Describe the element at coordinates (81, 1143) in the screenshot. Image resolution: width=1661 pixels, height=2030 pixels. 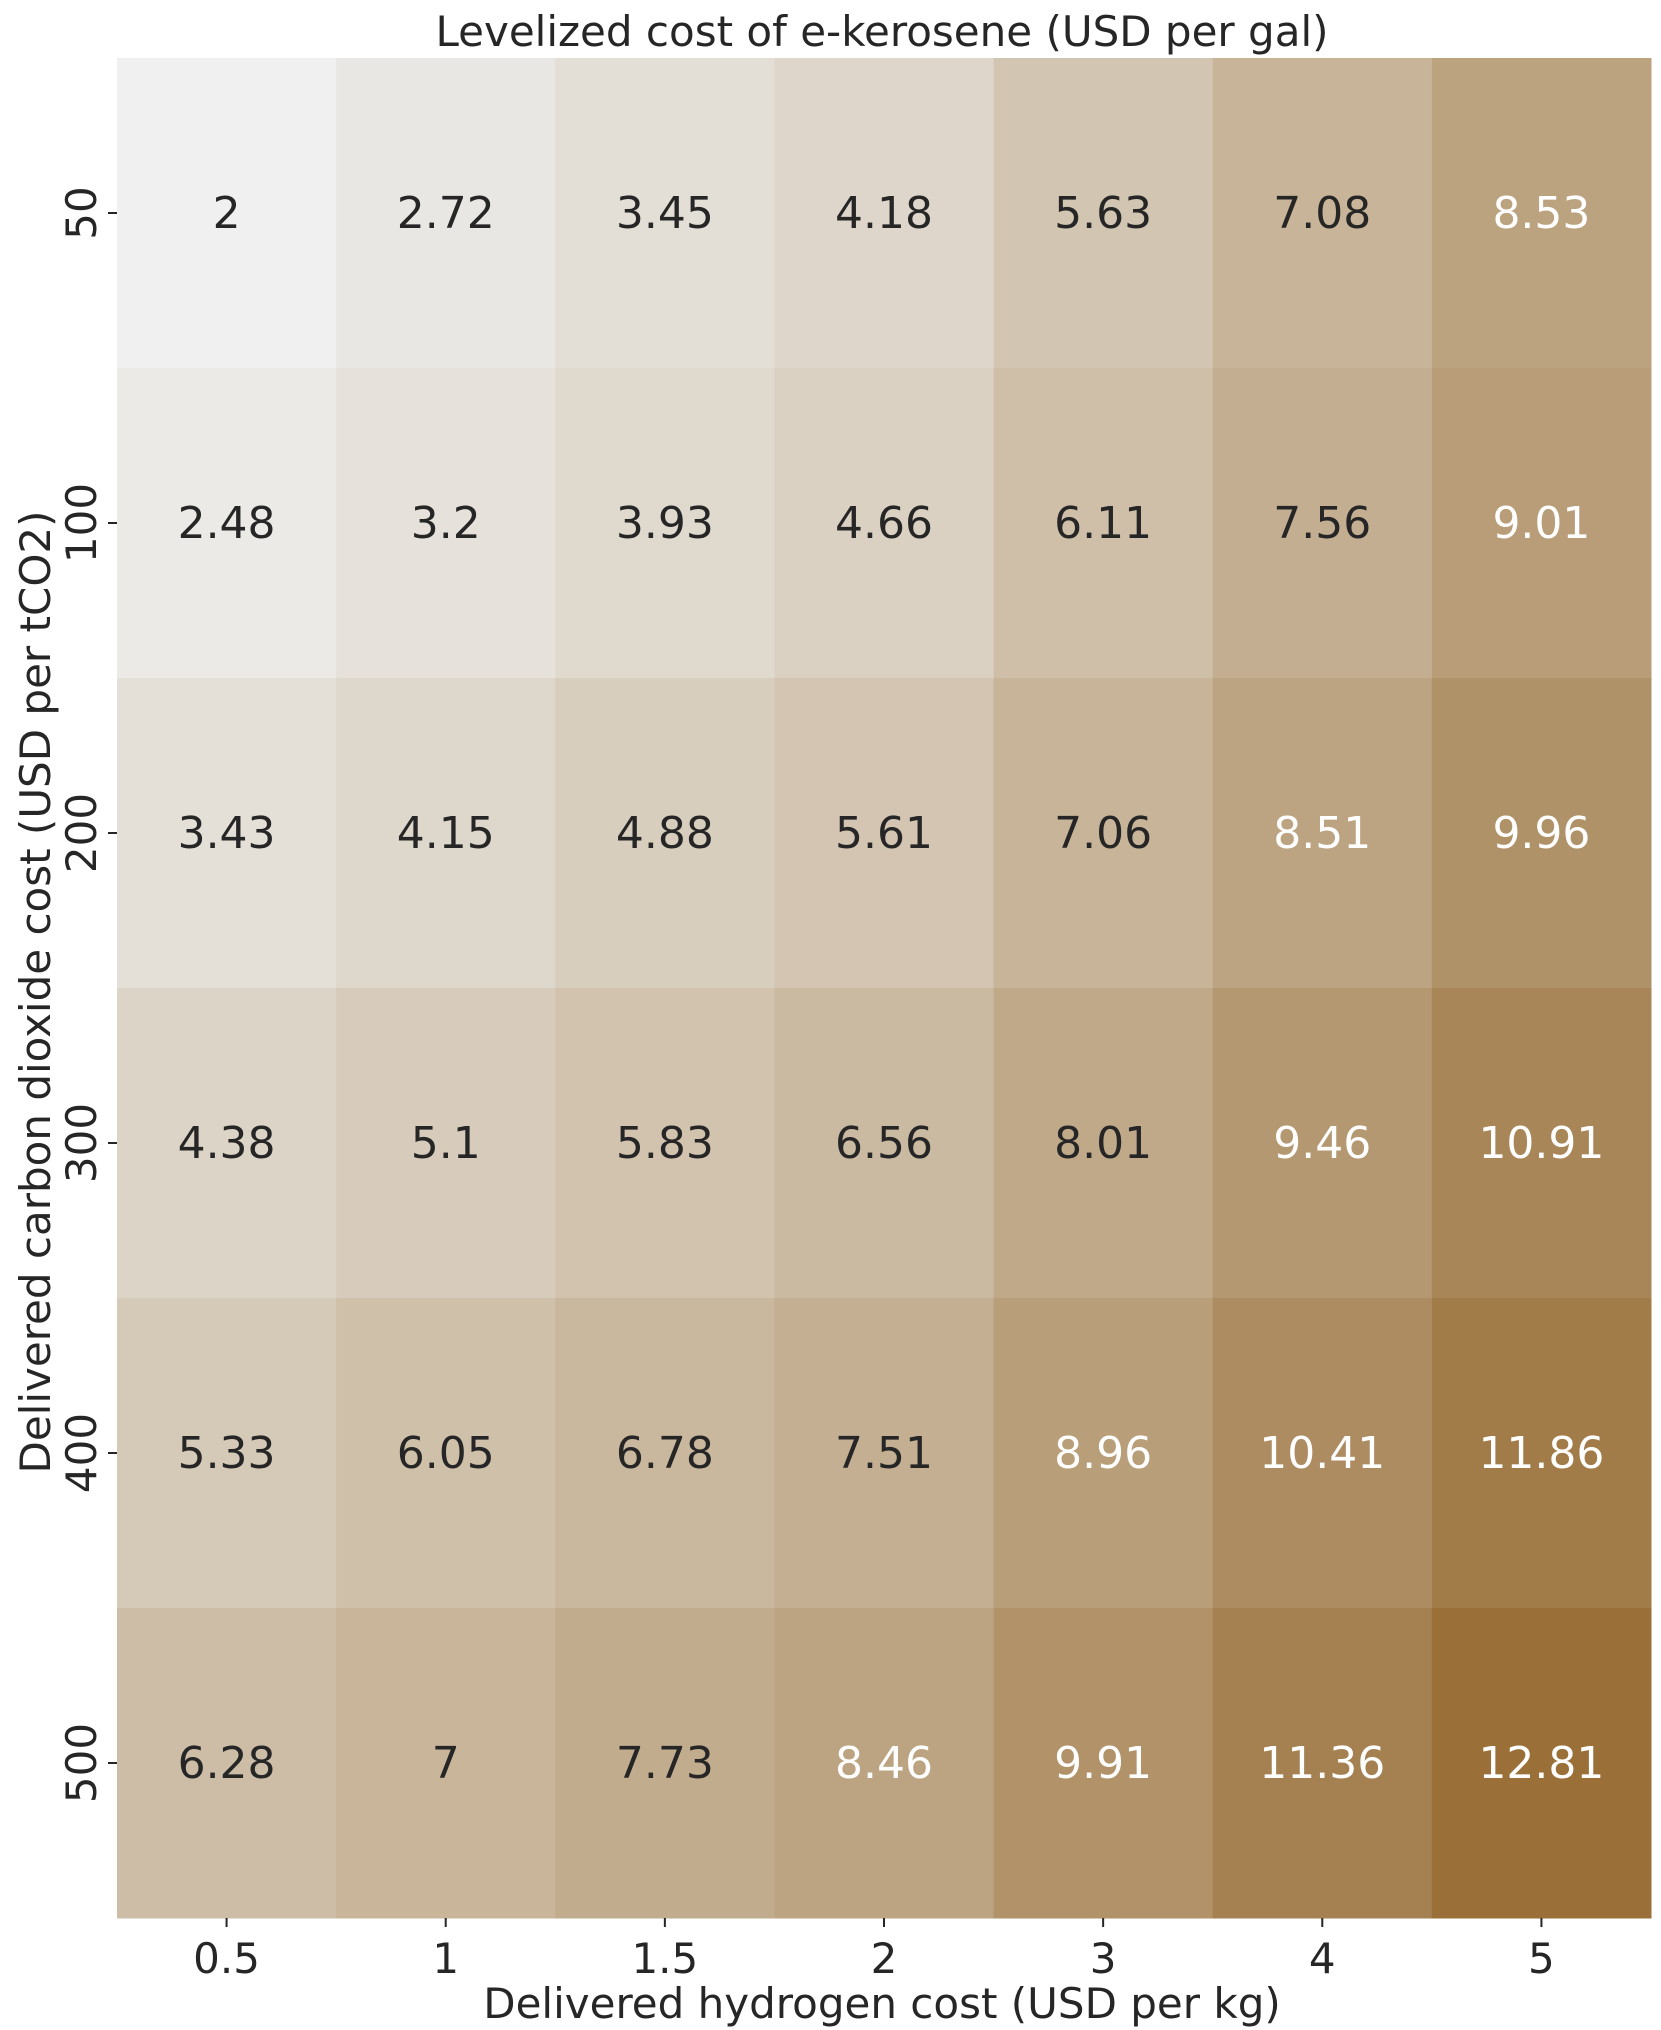
I see `y-tick-label: 300` at that location.